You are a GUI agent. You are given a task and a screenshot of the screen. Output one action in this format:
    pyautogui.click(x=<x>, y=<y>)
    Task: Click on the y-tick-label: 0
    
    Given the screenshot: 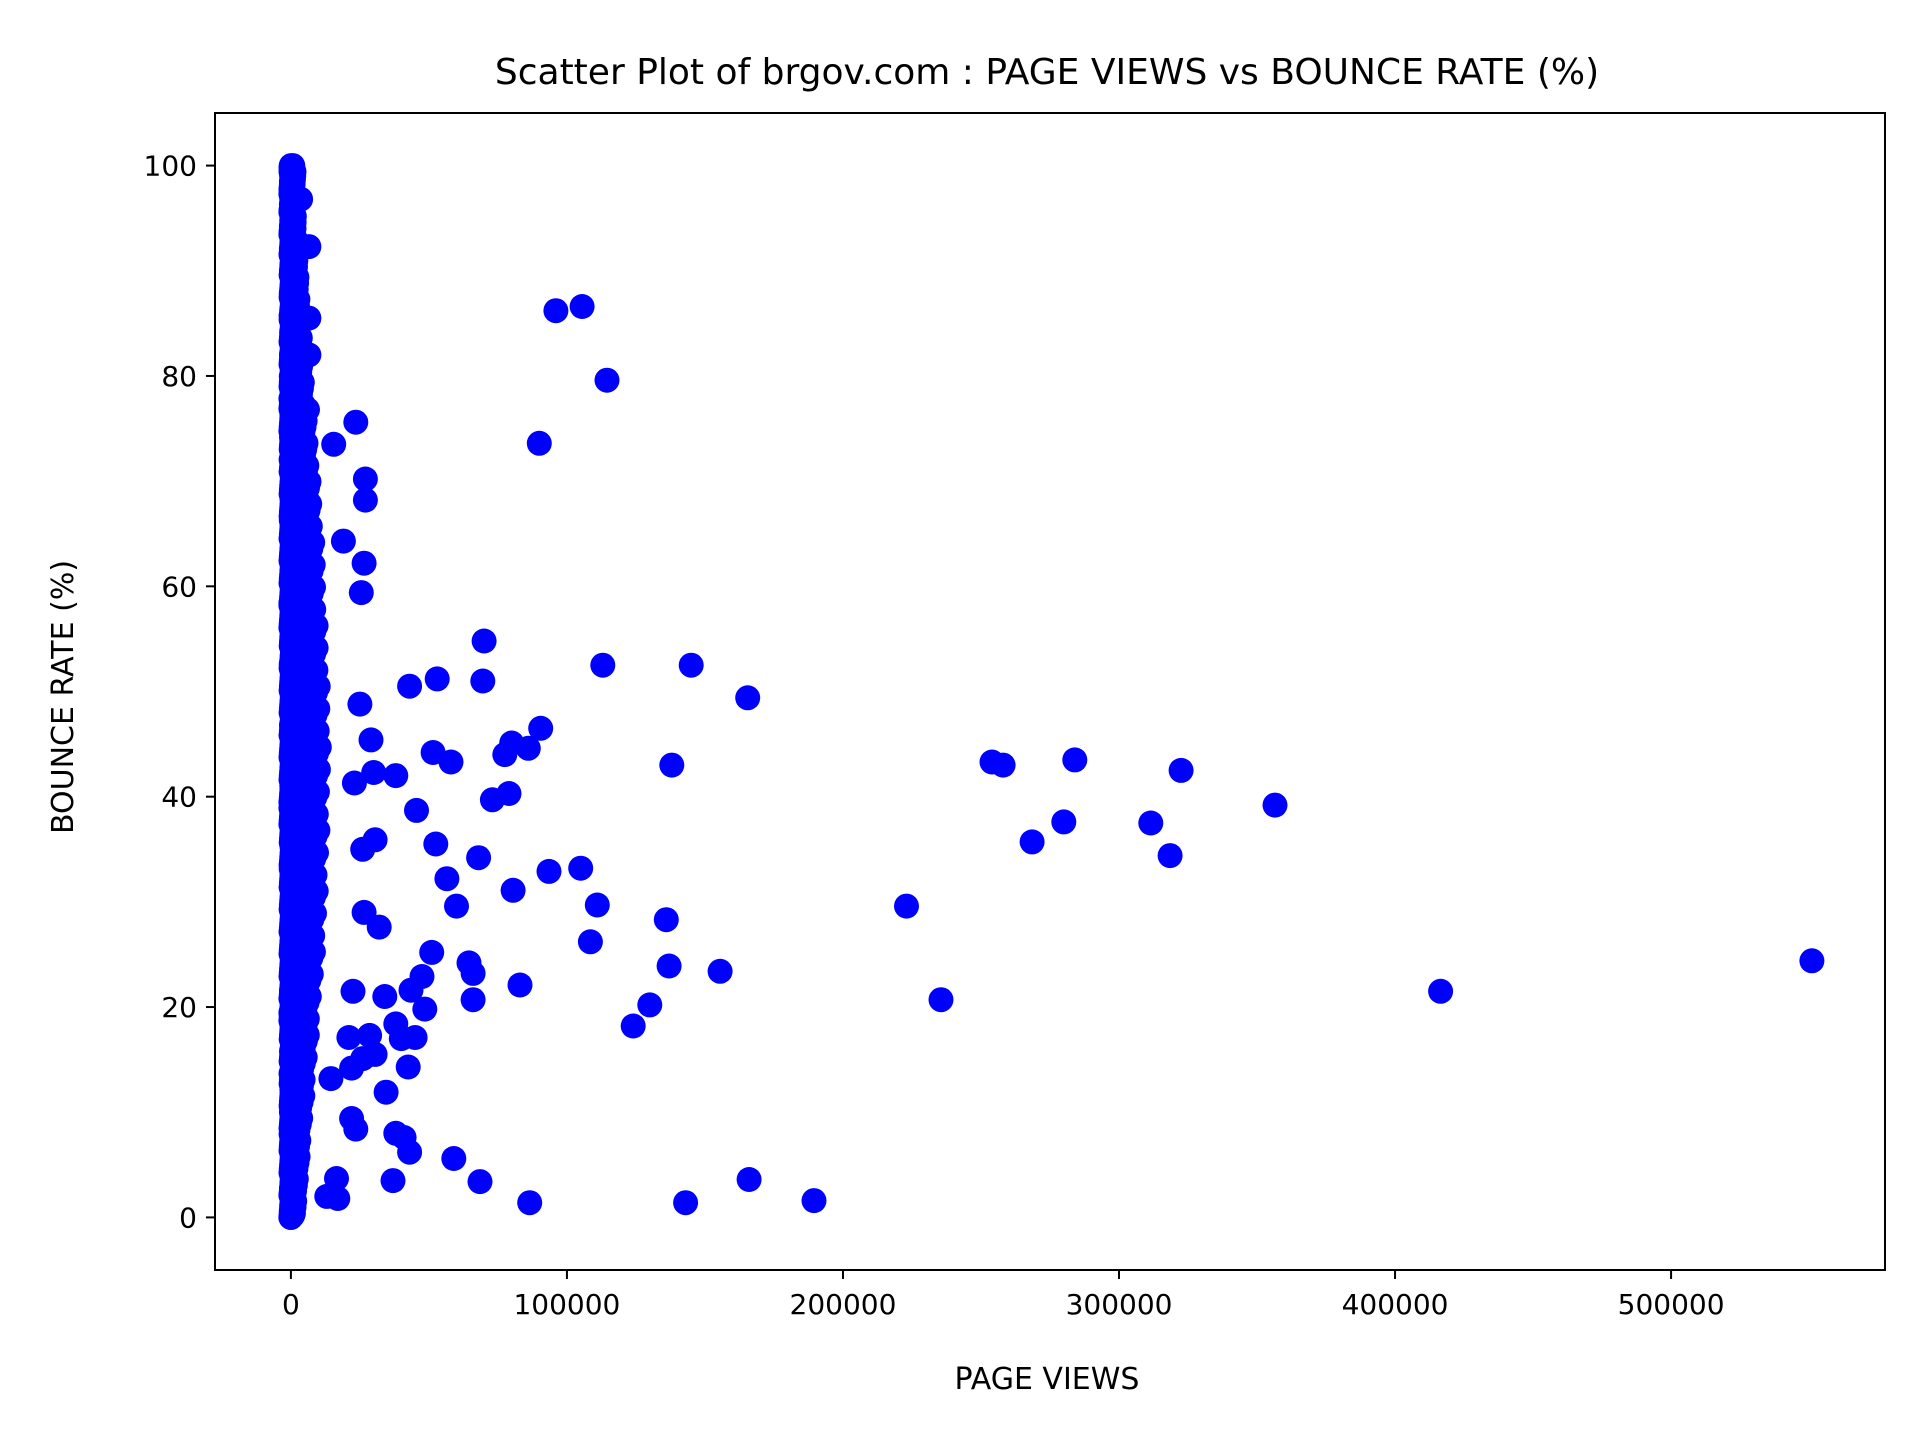 What is the action you would take?
    pyautogui.click(x=188, y=1217)
    